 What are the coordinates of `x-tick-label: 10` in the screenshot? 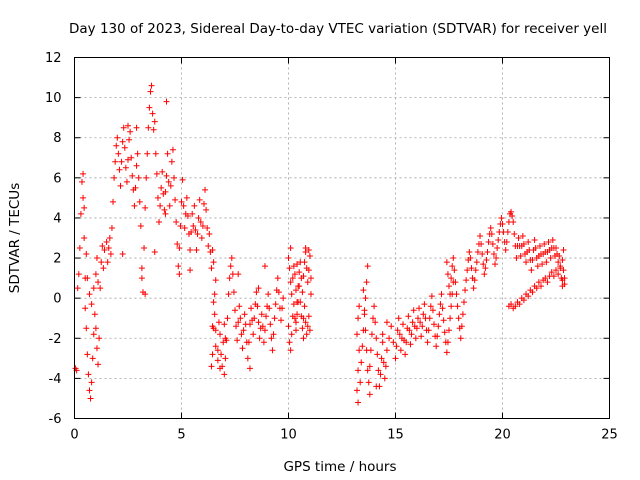 It's located at (288, 435).